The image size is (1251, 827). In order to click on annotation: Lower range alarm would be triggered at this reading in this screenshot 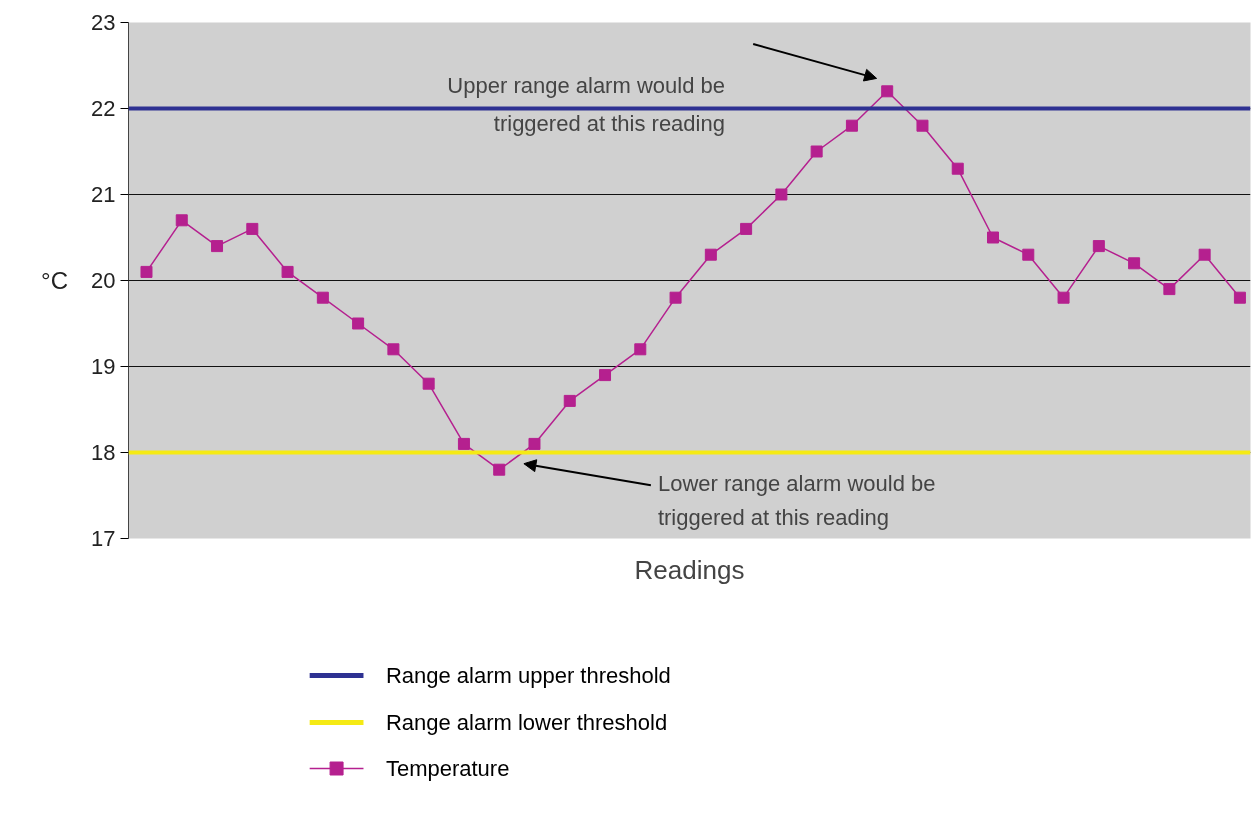, I will do `click(796, 500)`.